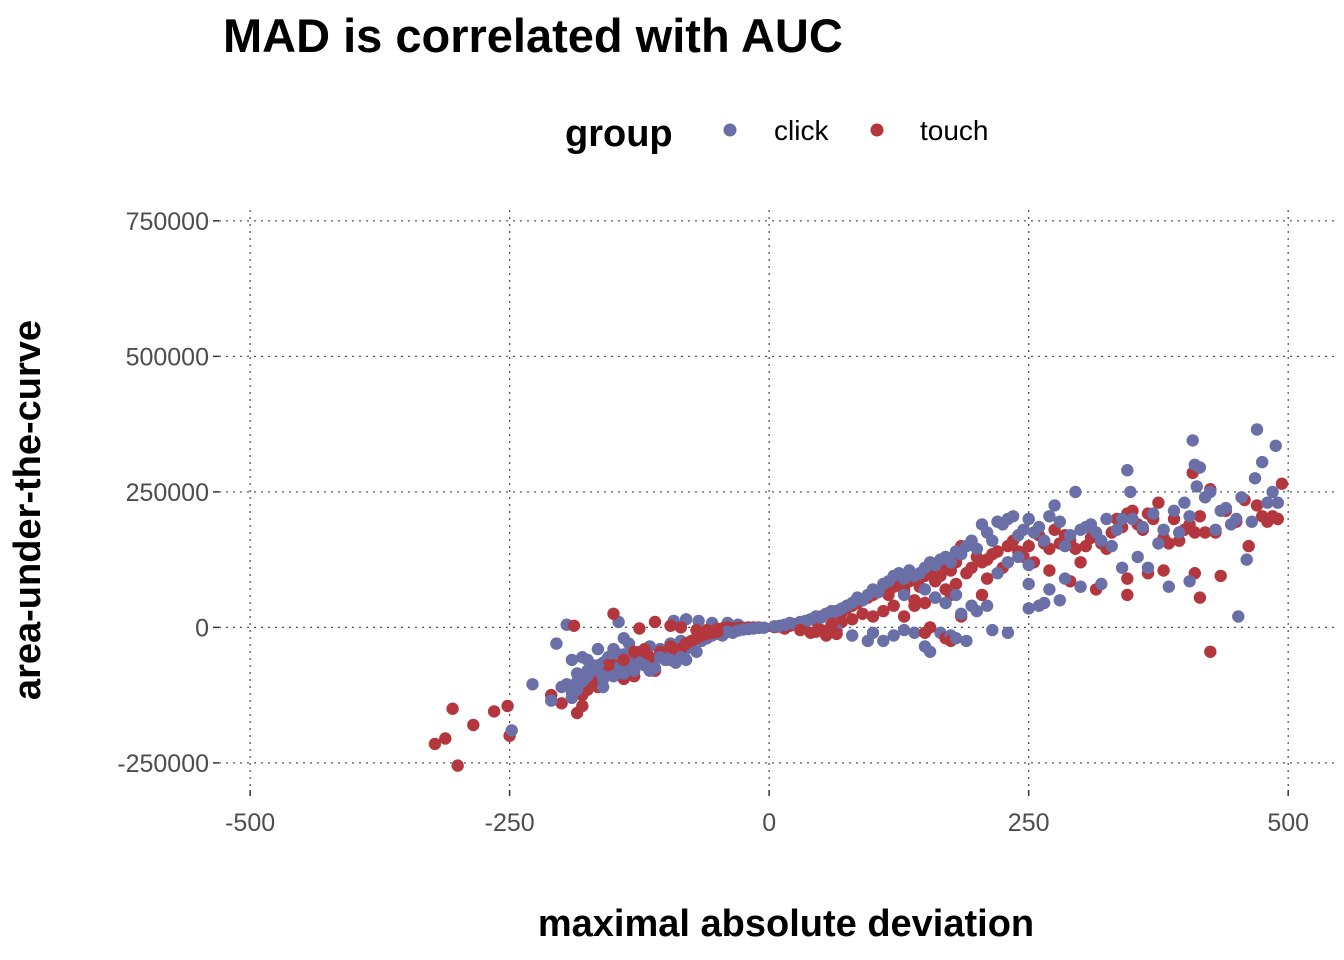 This screenshot has height=960, width=1344. I want to click on legend: group click touch, so click(777, 134).